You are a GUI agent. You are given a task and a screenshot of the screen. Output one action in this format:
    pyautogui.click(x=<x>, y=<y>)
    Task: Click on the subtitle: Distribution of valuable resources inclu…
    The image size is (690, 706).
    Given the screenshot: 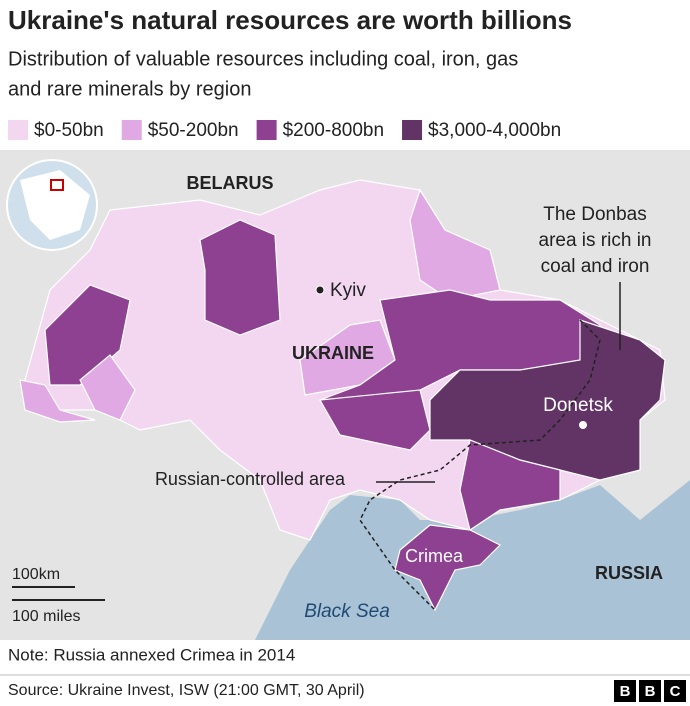 What is the action you would take?
    pyautogui.click(x=263, y=59)
    